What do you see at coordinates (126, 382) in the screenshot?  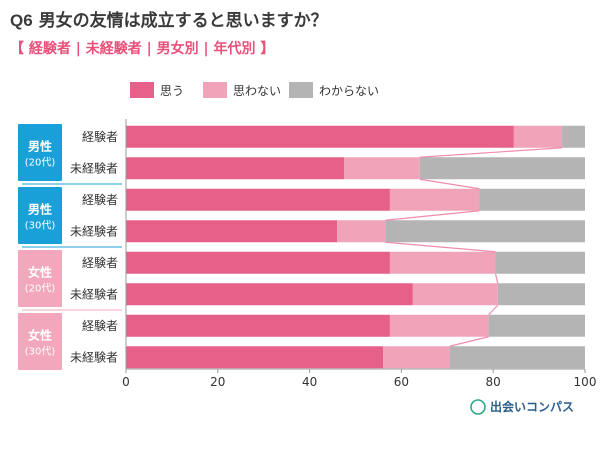 I see `x-tick-label: 0` at bounding box center [126, 382].